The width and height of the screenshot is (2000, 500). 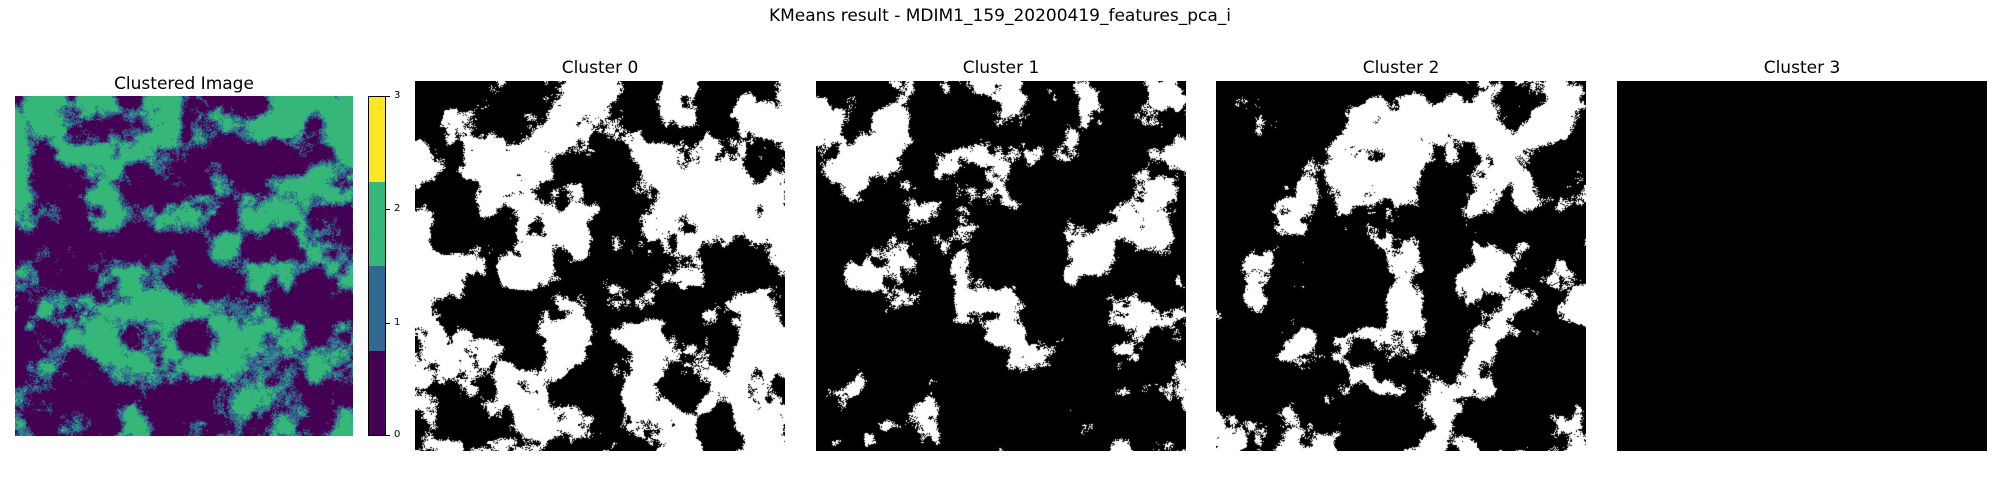 What do you see at coordinates (397, 209) in the screenshot?
I see `colorbar-tick-label-2: 2` at bounding box center [397, 209].